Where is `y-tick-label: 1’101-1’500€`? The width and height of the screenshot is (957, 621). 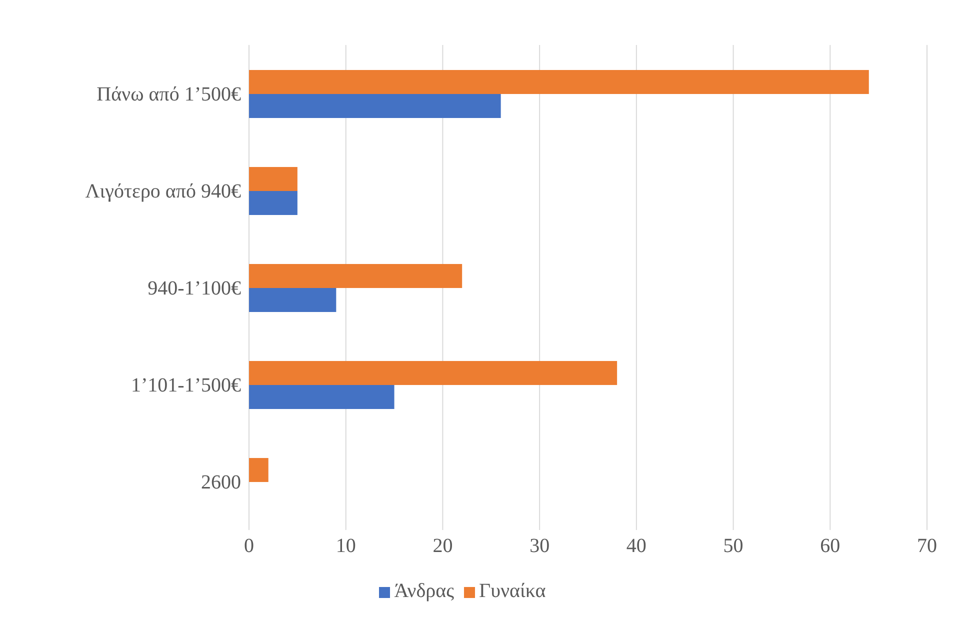
y-tick-label: 1’101-1’500€ is located at coordinates (186, 385).